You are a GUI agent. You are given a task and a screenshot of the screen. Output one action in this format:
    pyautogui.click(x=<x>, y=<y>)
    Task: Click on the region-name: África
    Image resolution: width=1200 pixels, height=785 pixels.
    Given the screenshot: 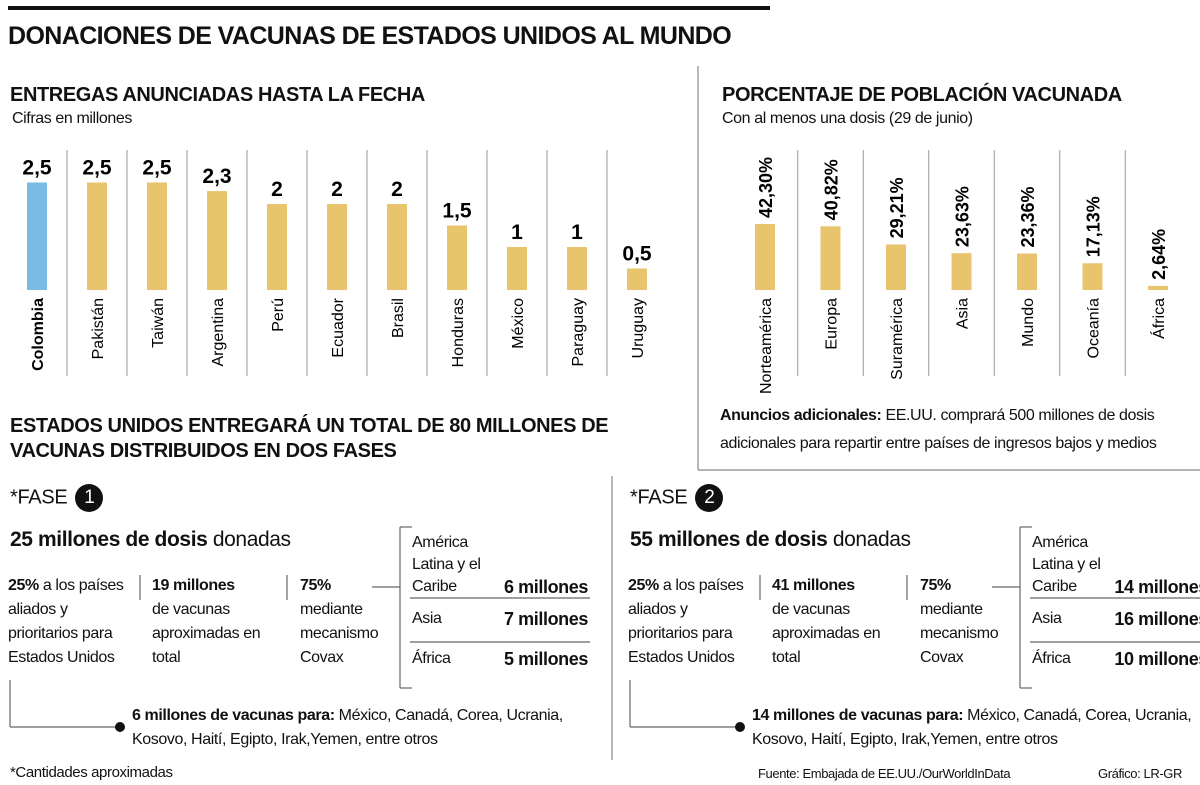 What is the action you would take?
    pyautogui.click(x=1051, y=658)
    